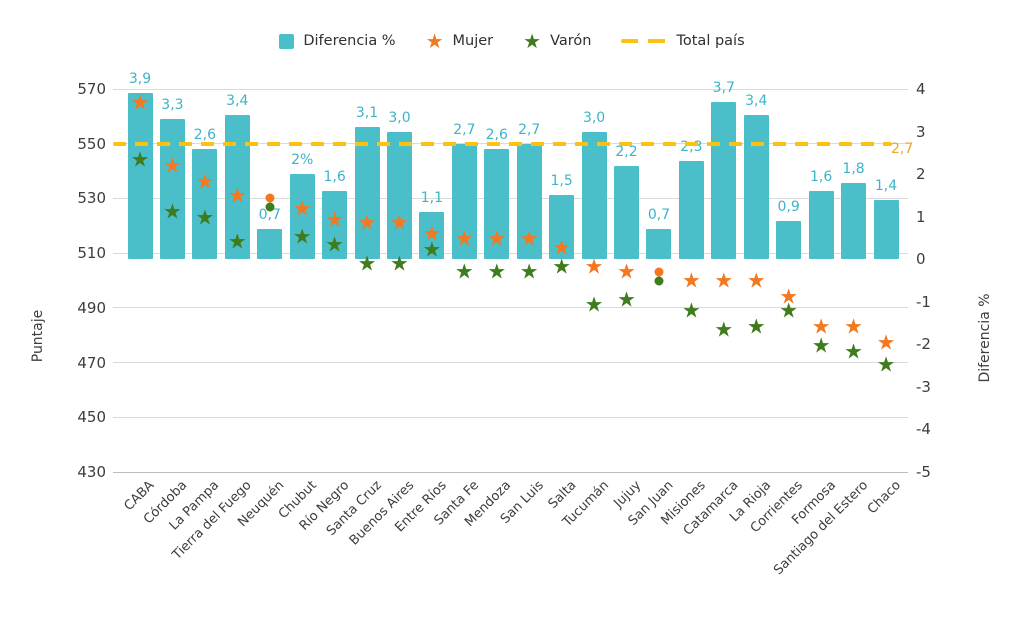  I want to click on right-axis-tick-label: 4, so click(921, 89).